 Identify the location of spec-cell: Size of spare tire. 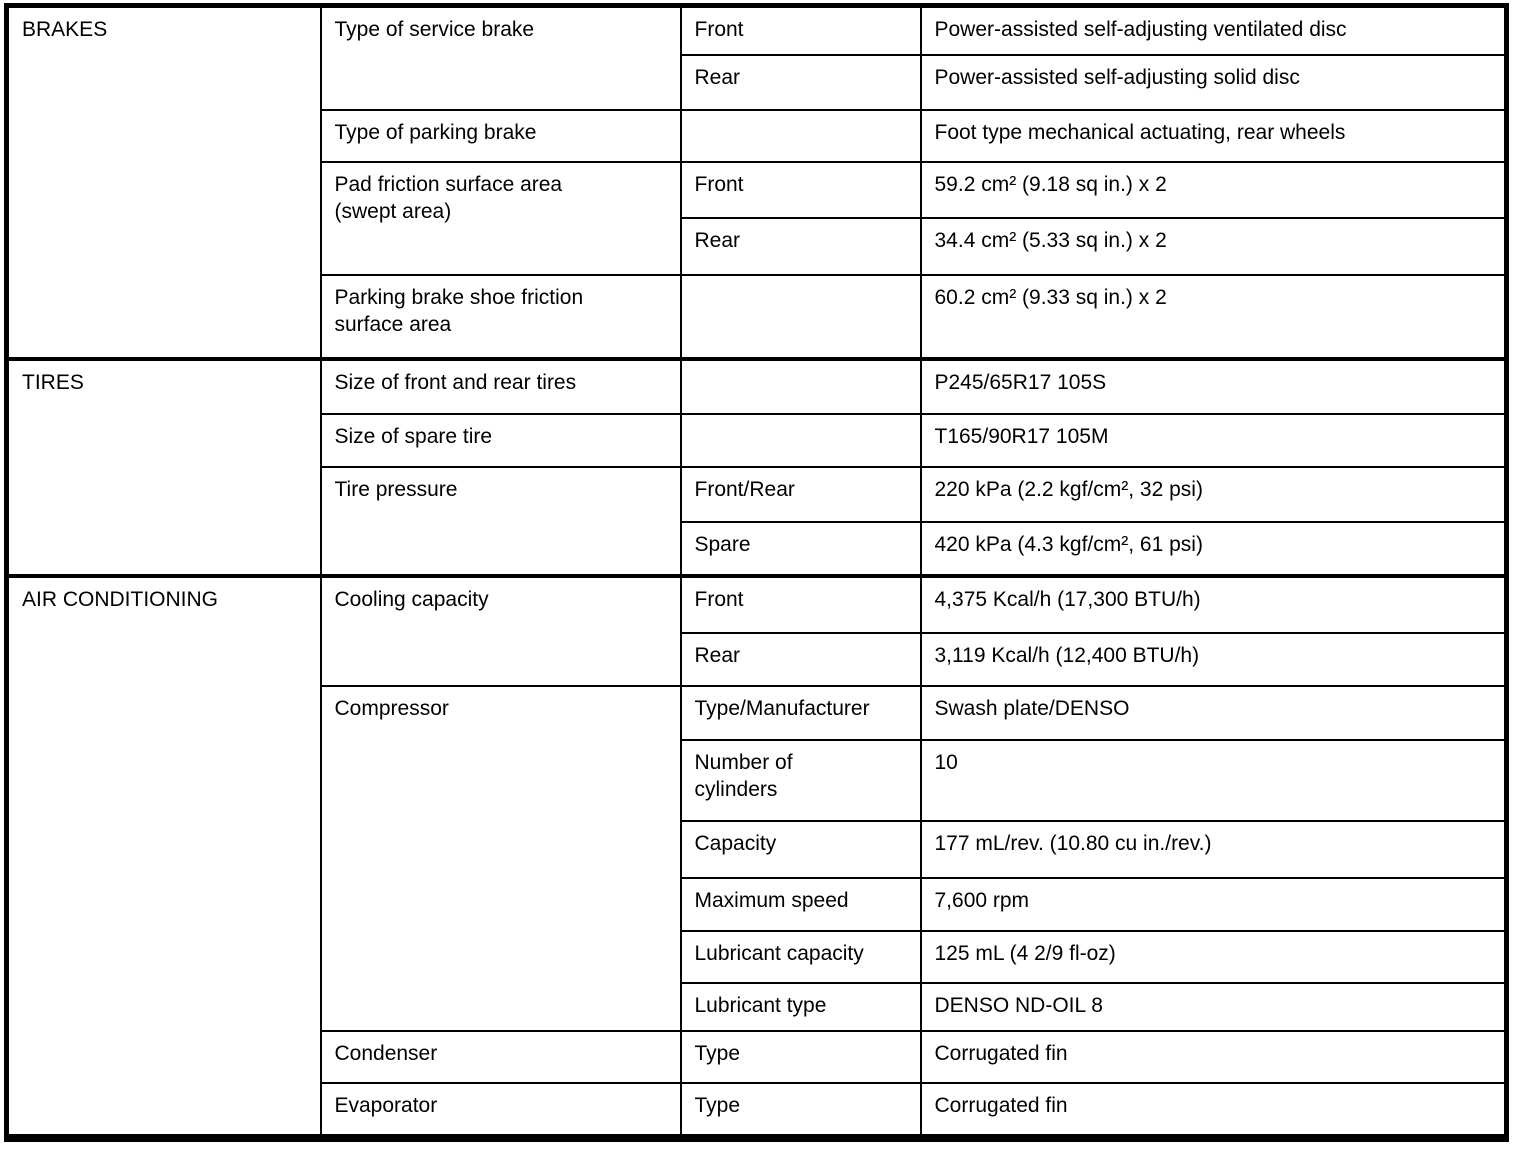
(500, 440).